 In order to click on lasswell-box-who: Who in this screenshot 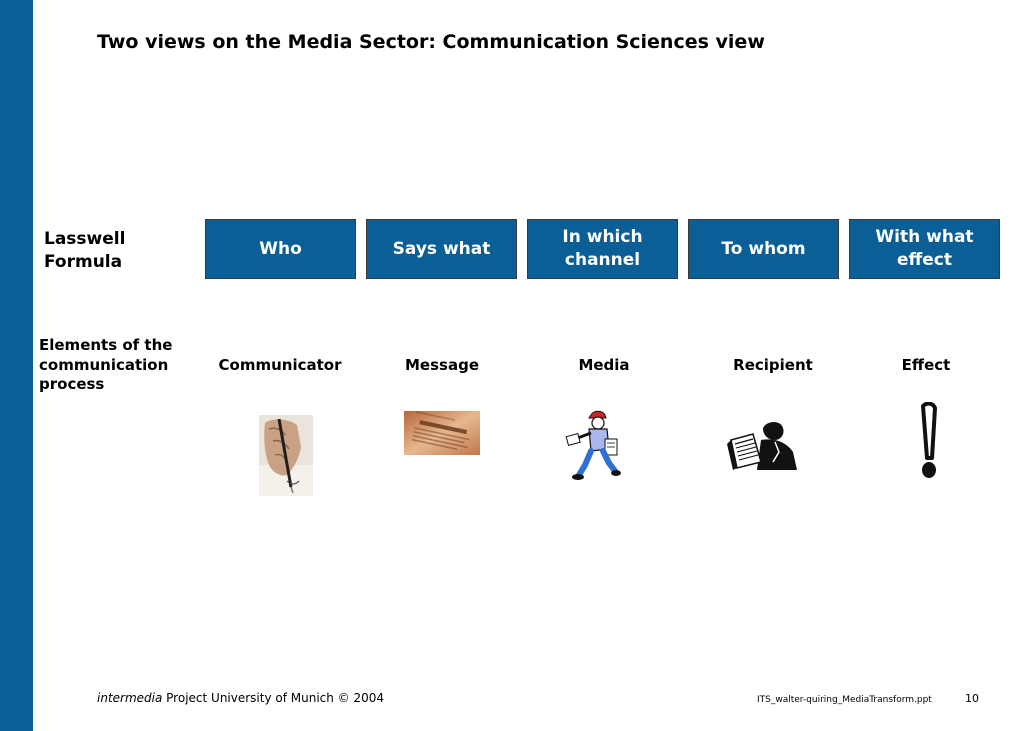, I will do `click(280, 249)`.